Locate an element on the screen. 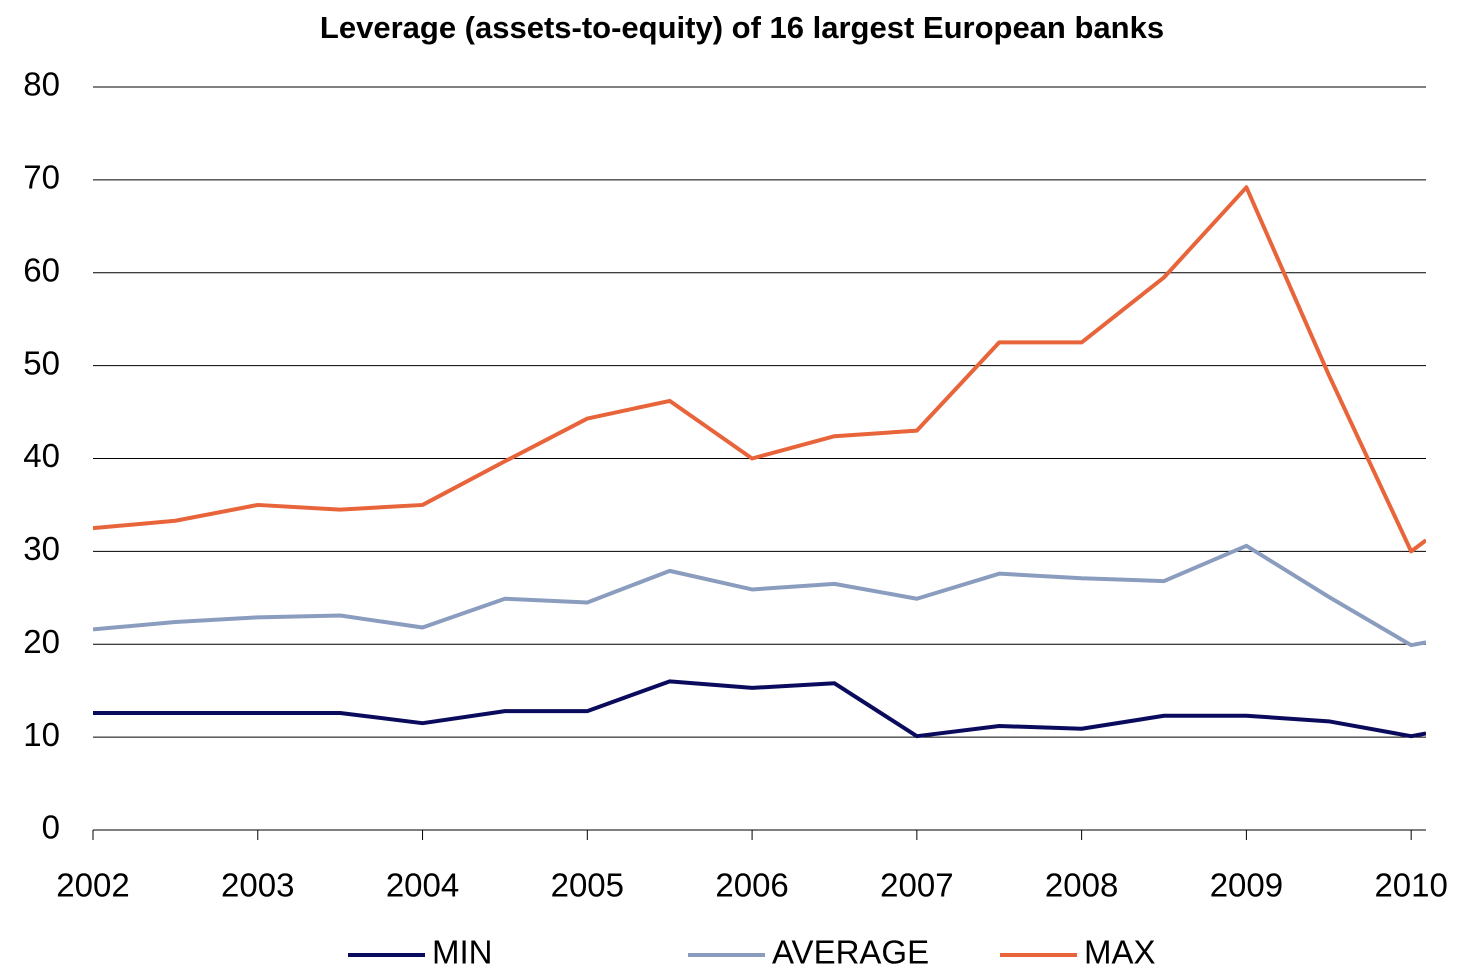 This screenshot has height=971, width=1466. x-tick-label: 2007 is located at coordinates (916, 885).